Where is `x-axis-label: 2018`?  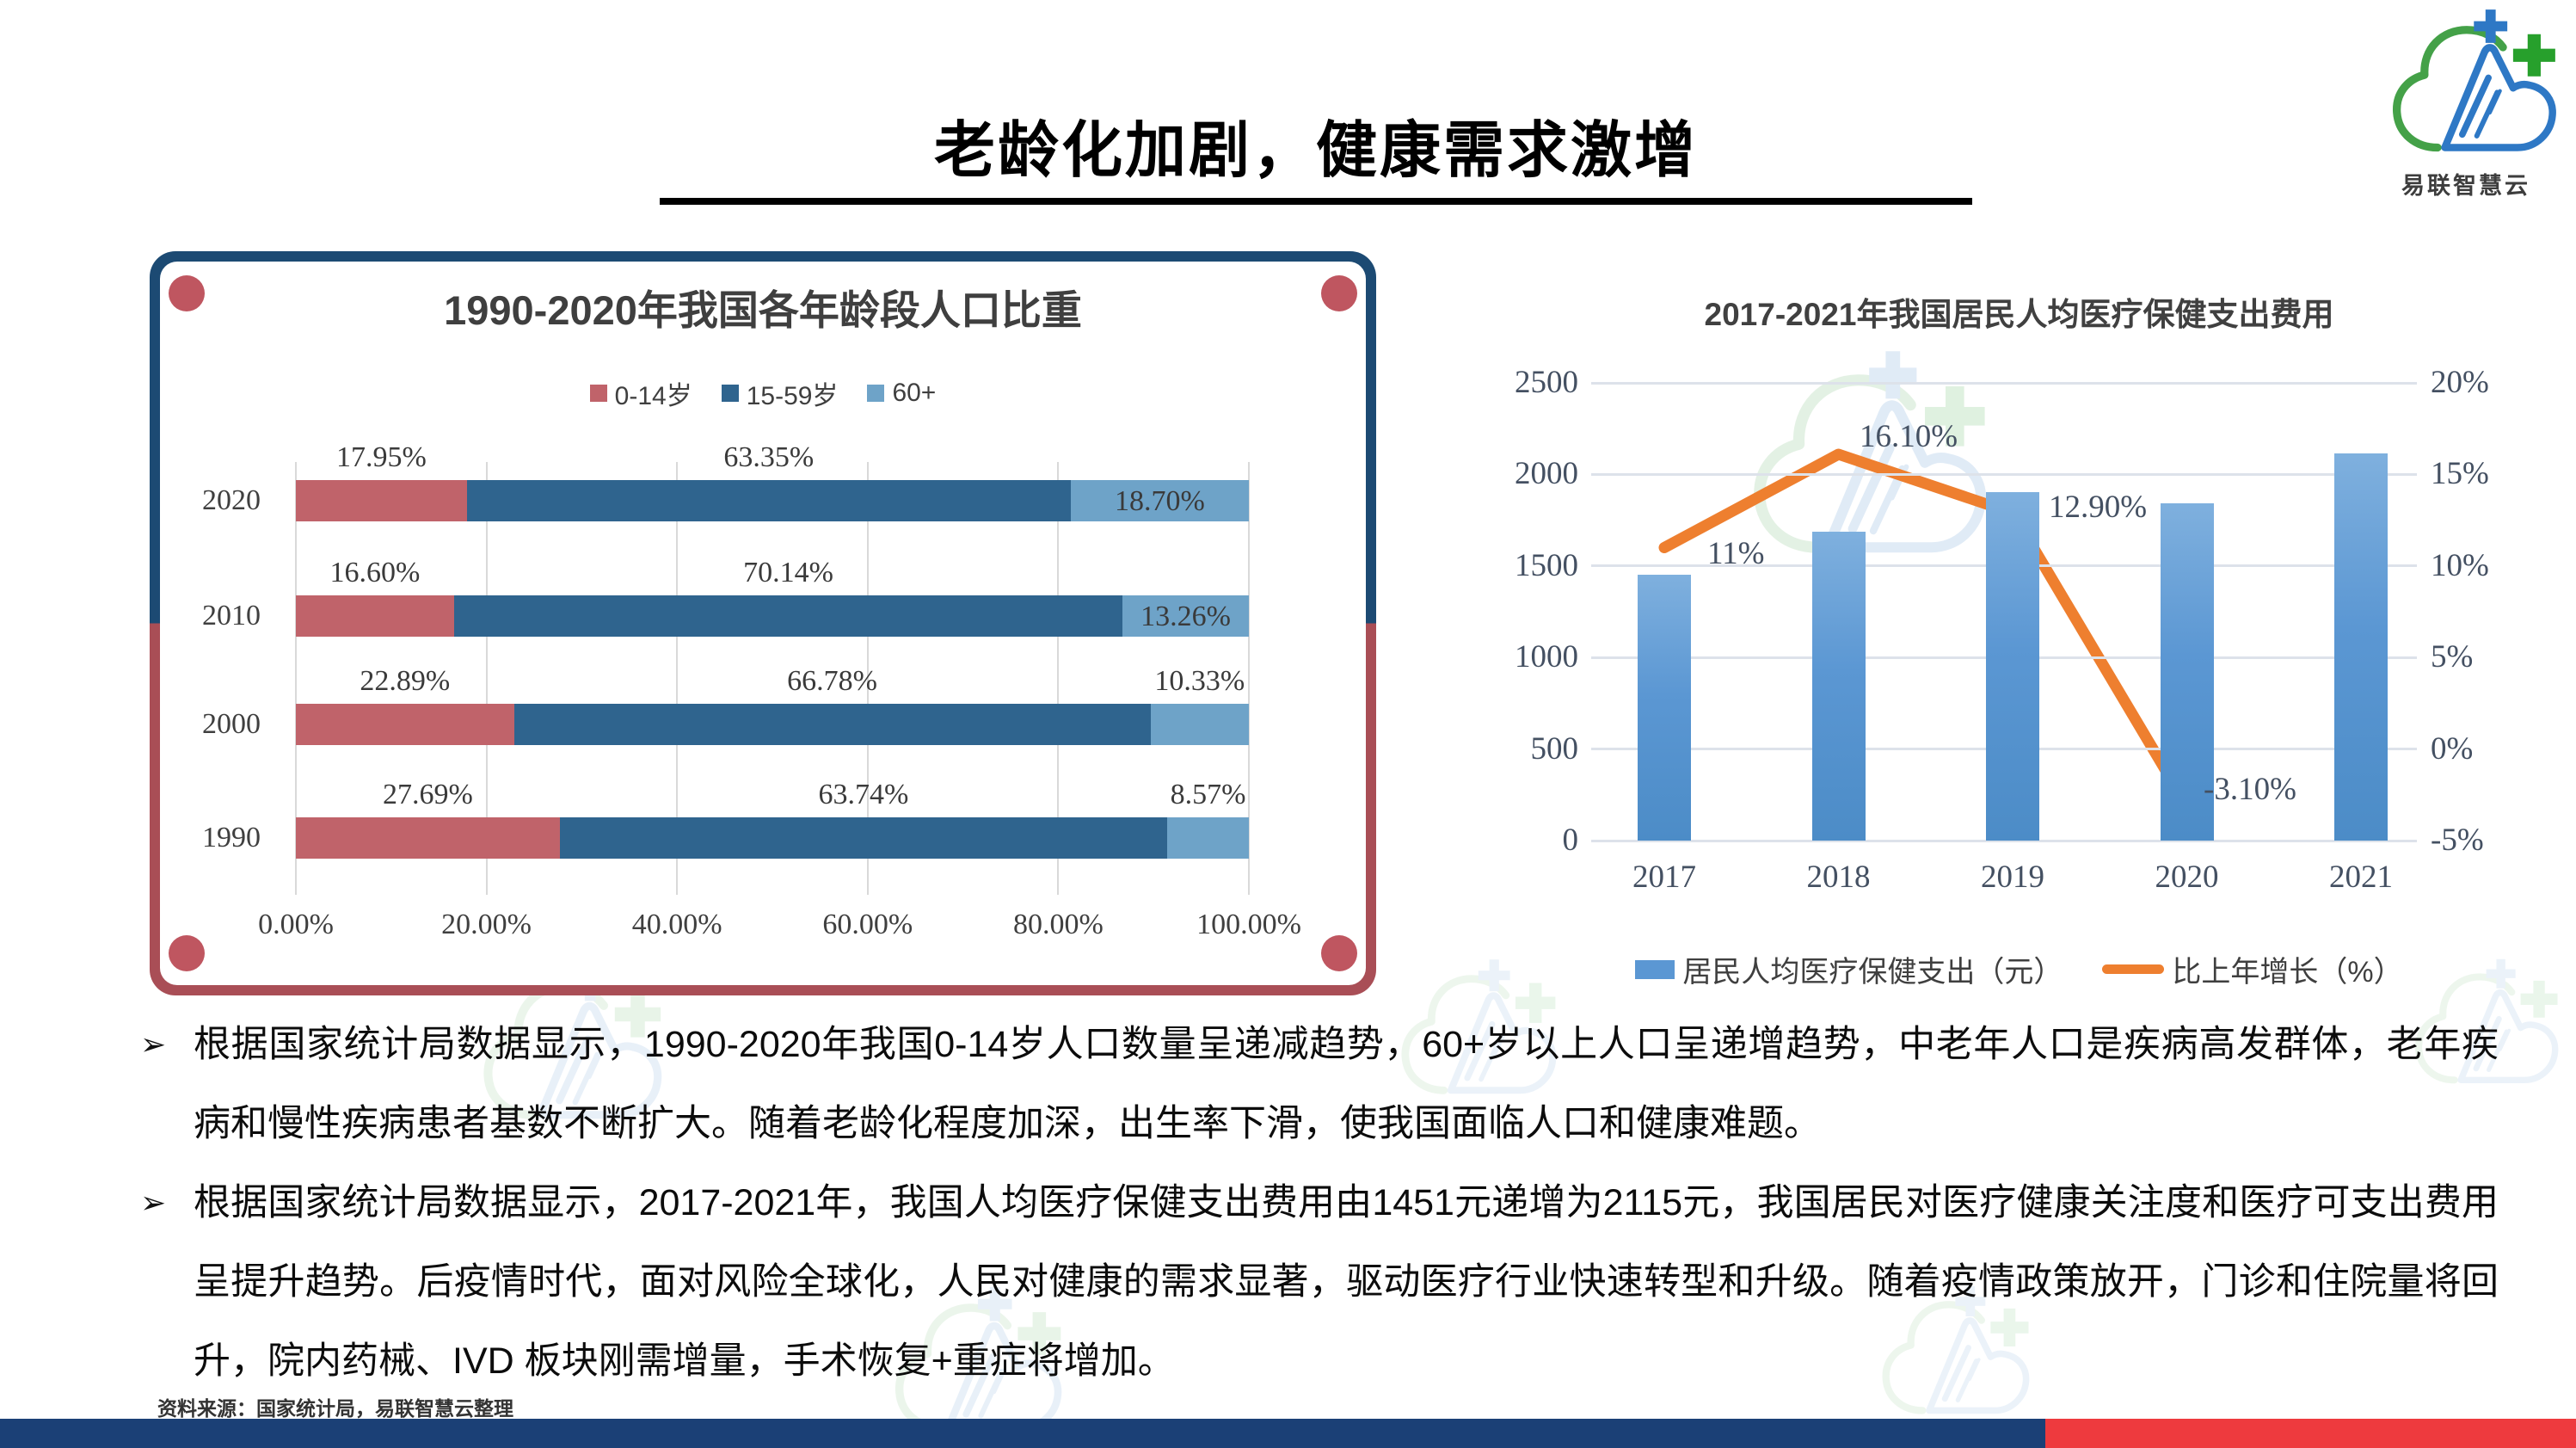
x-axis-label: 2018 is located at coordinates (1838, 877).